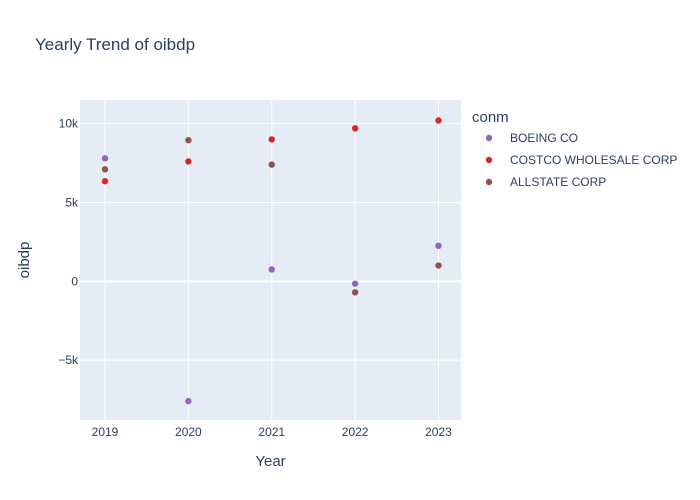 The width and height of the screenshot is (700, 500). Describe the element at coordinates (188, 140) in the screenshot. I see `point-allstate-corp-2020` at that location.